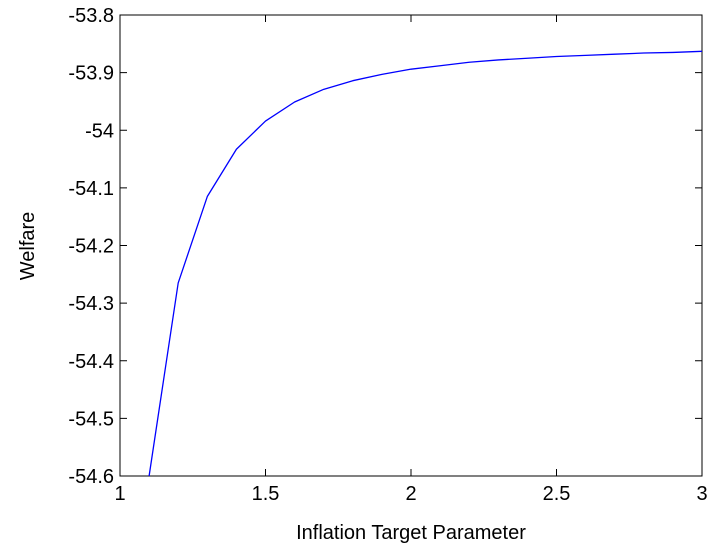 This screenshot has height=552, width=710. Describe the element at coordinates (91, 419) in the screenshot. I see `y-tick-label: -54.5` at that location.